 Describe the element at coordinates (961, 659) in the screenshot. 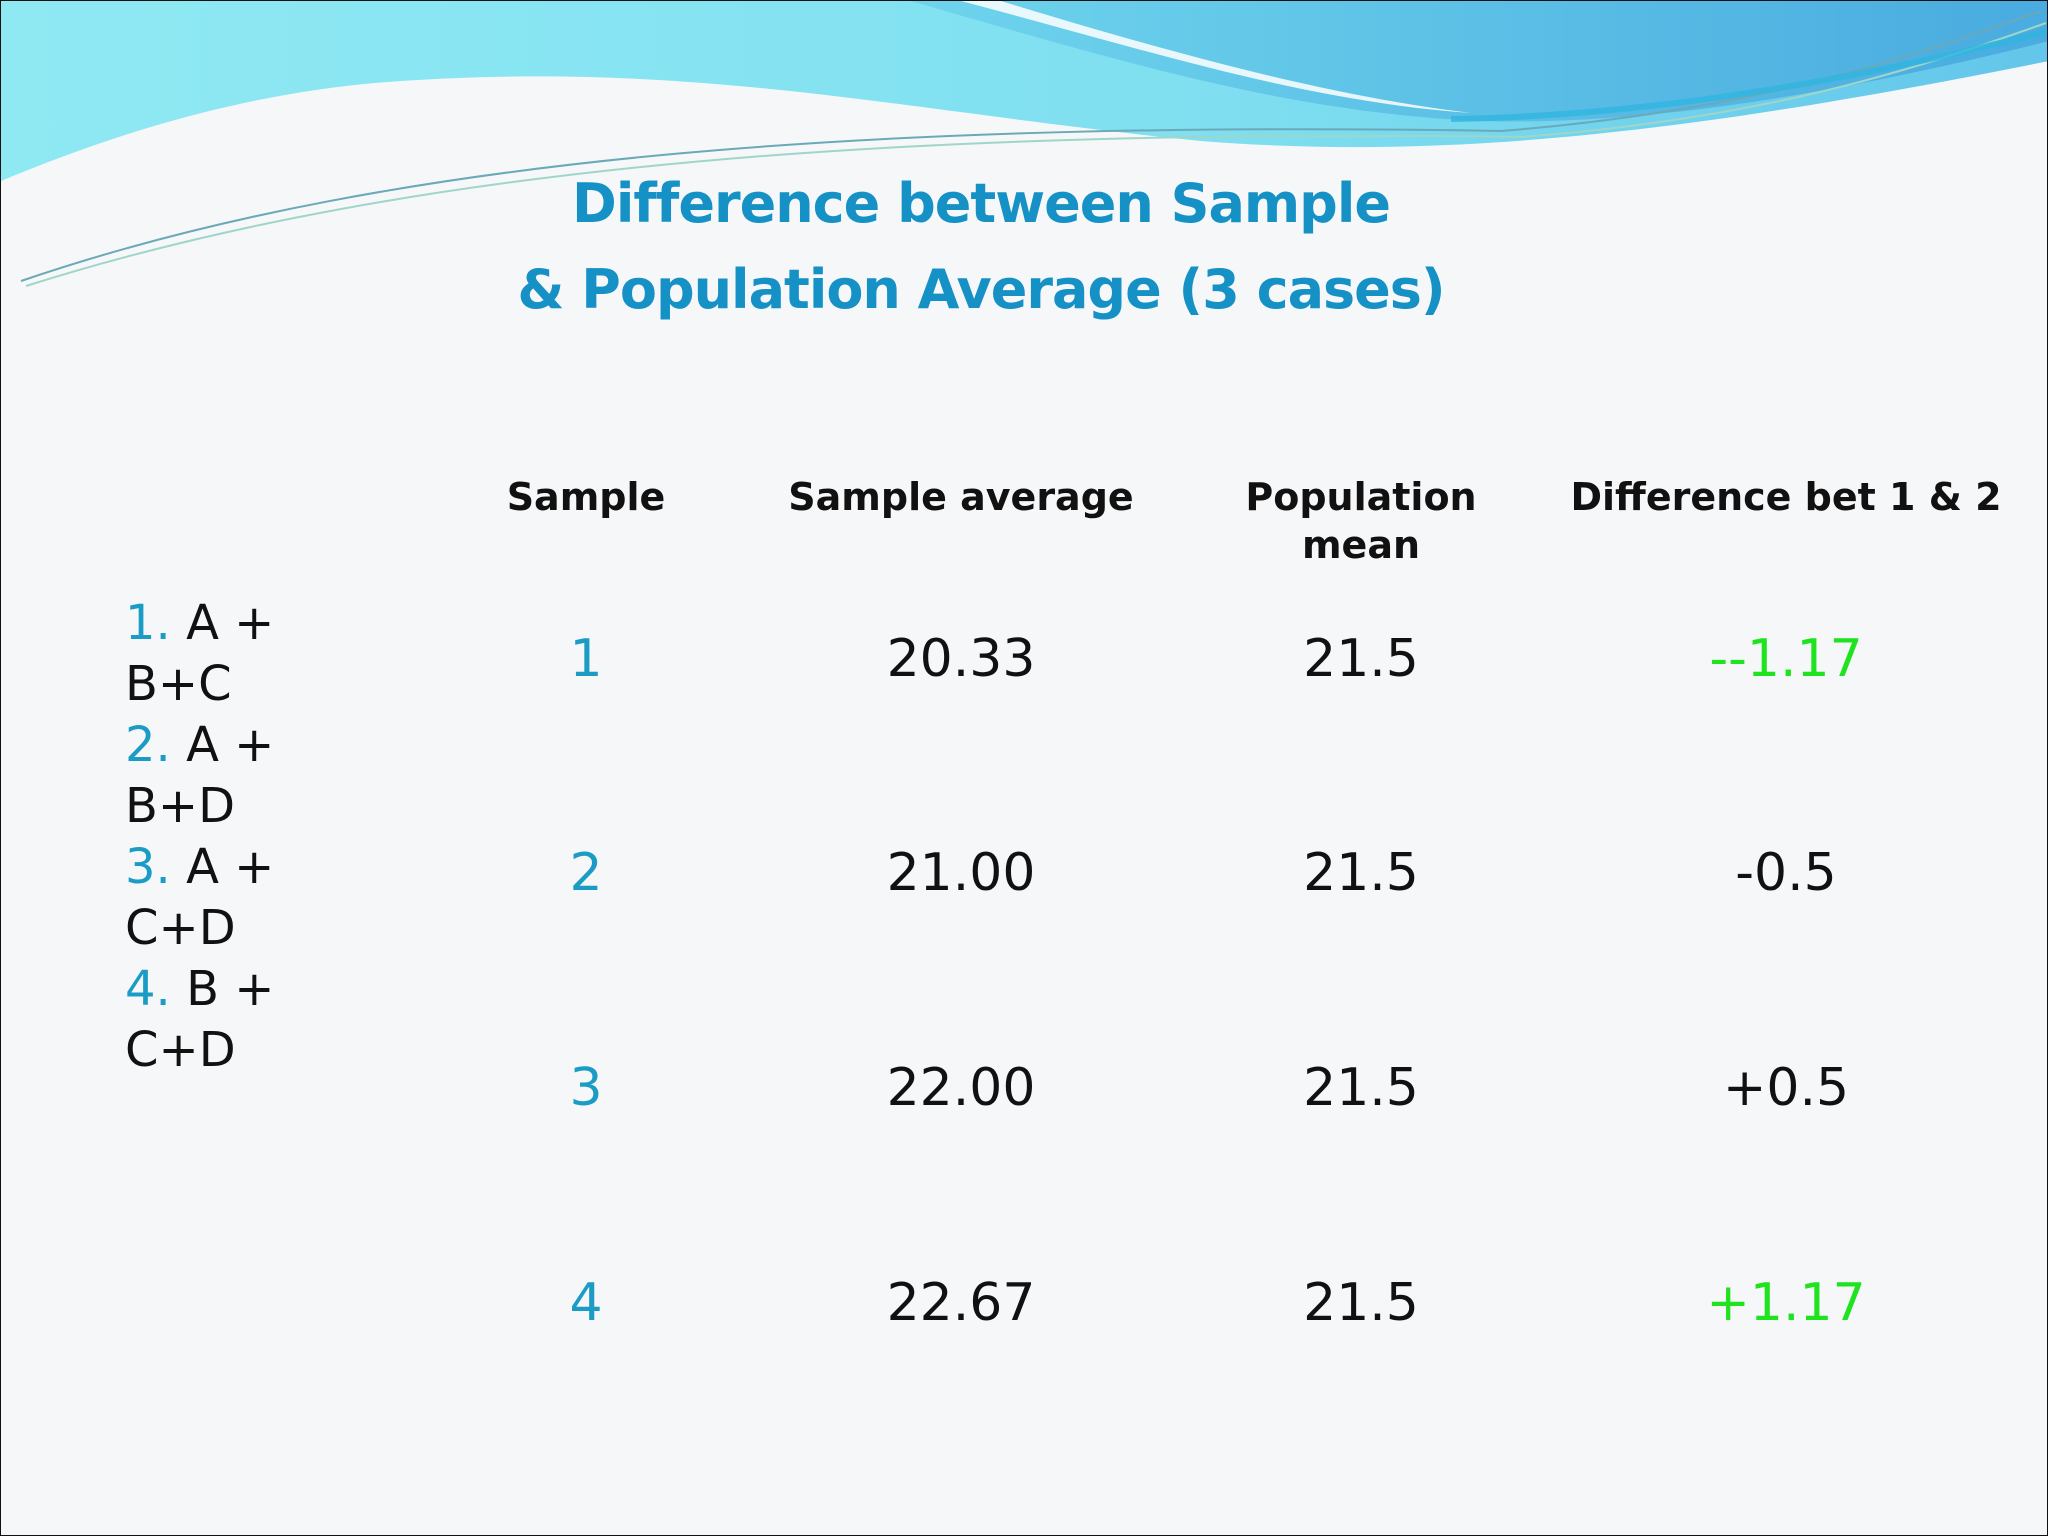

I see `cell-sample-average: 20.33` at that location.